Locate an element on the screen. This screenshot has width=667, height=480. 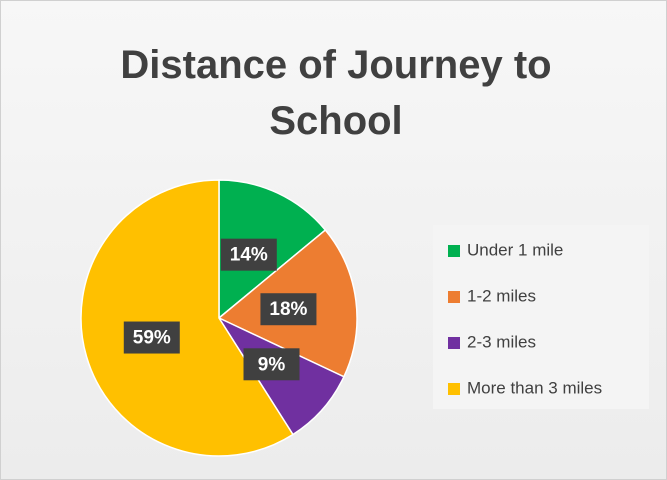
chart-title: Distance of Journey to School is located at coordinates (336, 93).